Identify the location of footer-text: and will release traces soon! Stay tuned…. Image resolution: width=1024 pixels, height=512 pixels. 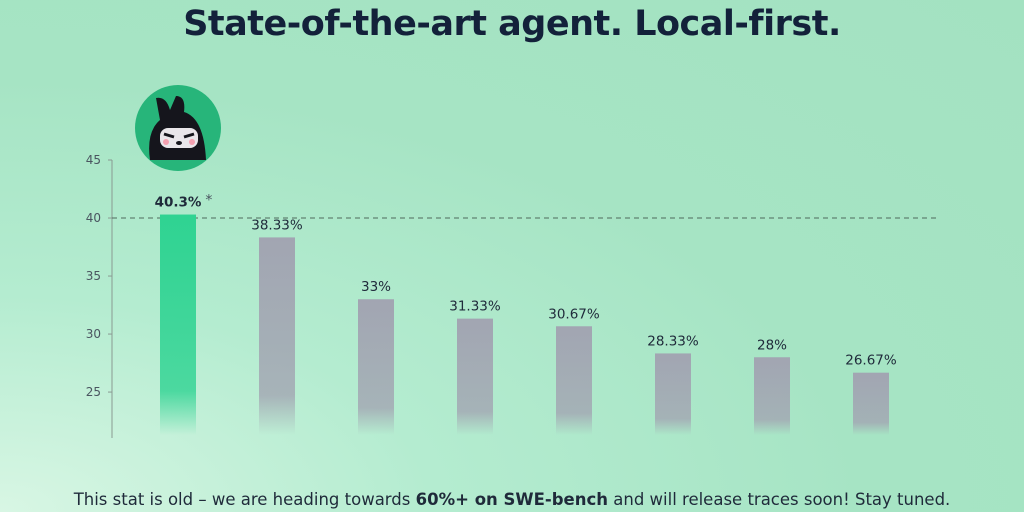
(782, 499).